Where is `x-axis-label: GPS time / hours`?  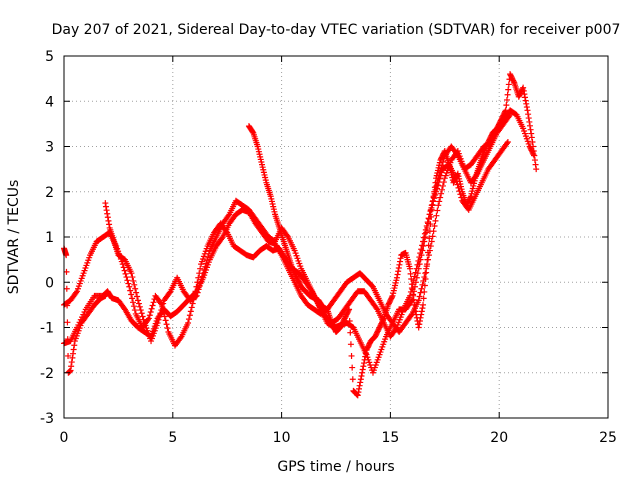
x-axis-label: GPS time / hours is located at coordinates (335, 467).